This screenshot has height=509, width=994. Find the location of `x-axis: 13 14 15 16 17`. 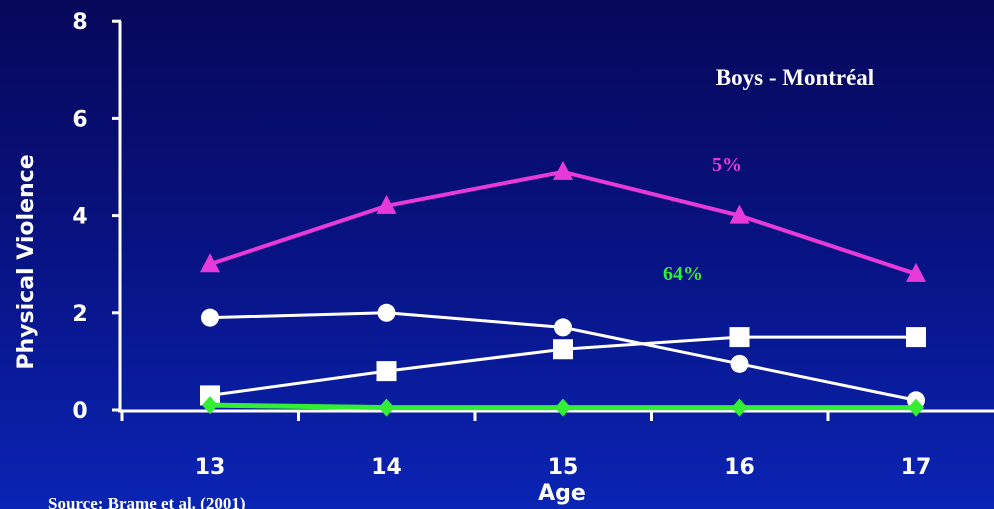

x-axis: 13 14 15 16 17 is located at coordinates (556, 444).